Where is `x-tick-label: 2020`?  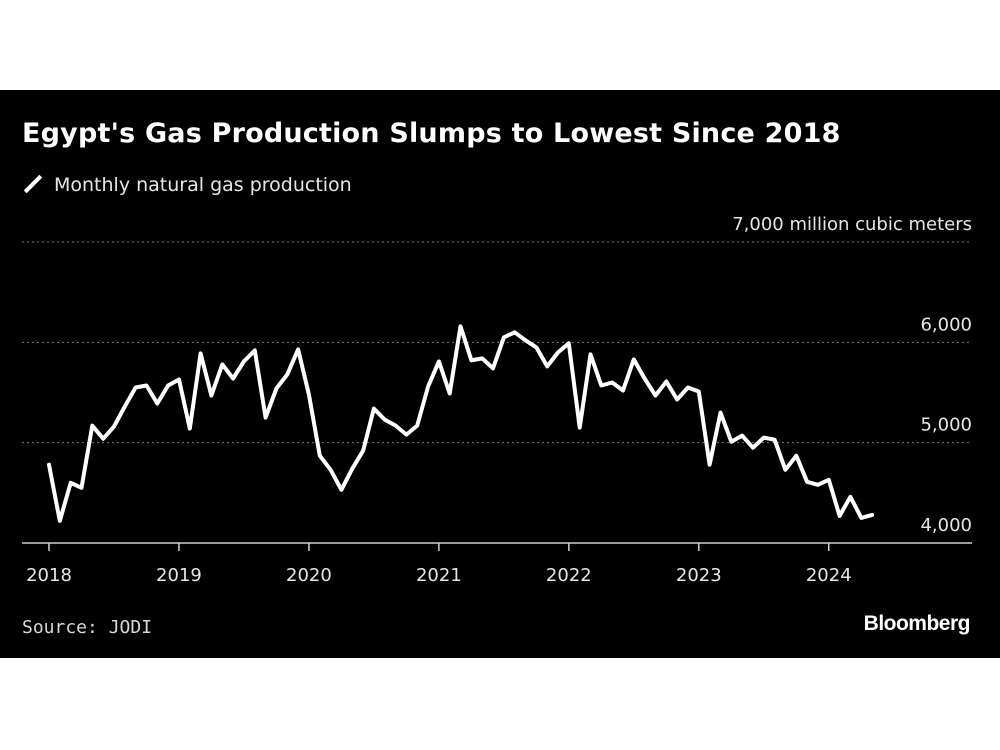 x-tick-label: 2020 is located at coordinates (309, 575).